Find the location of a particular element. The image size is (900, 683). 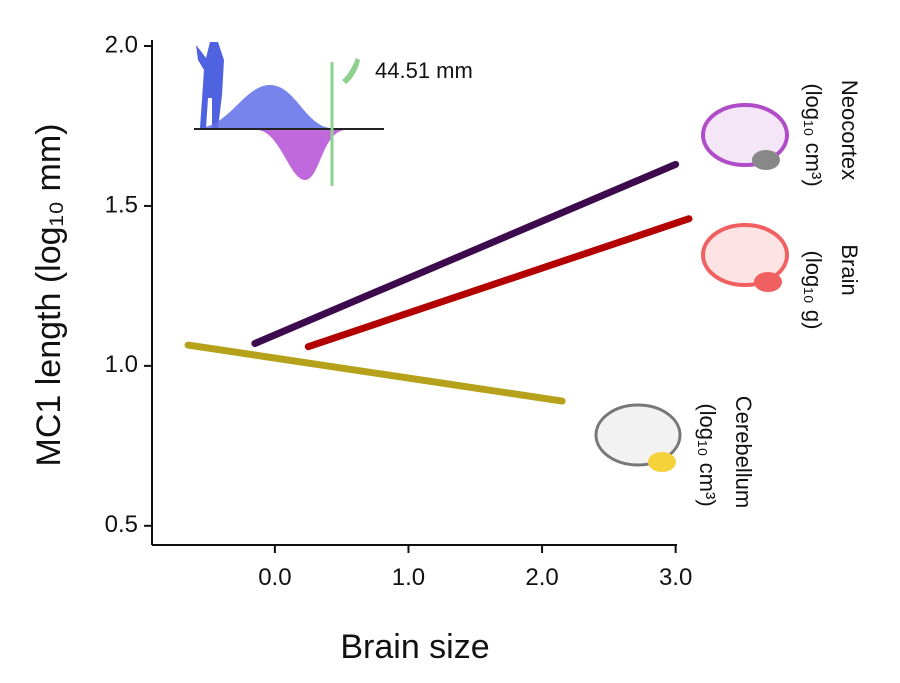

y-tick-label: 2.0 is located at coordinates (121, 44).